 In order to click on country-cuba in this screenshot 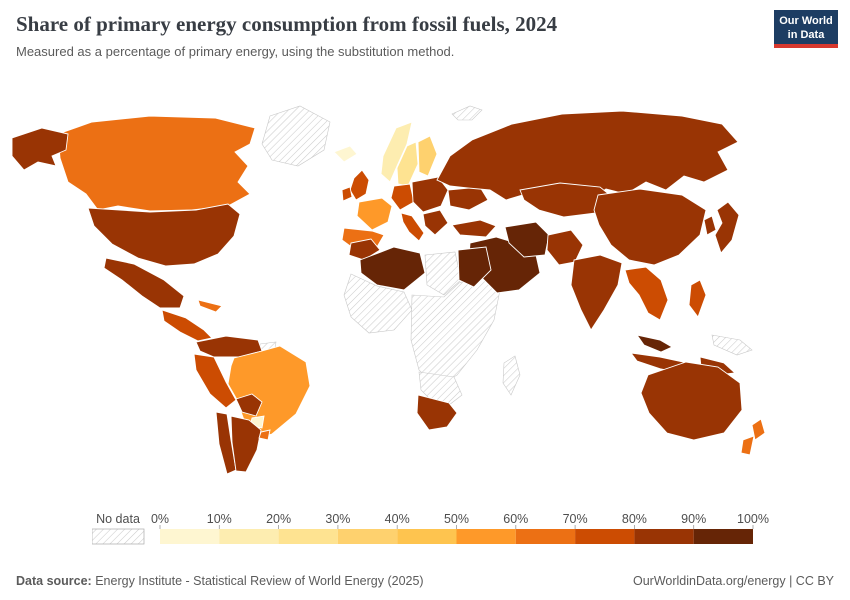, I will do `click(210, 306)`.